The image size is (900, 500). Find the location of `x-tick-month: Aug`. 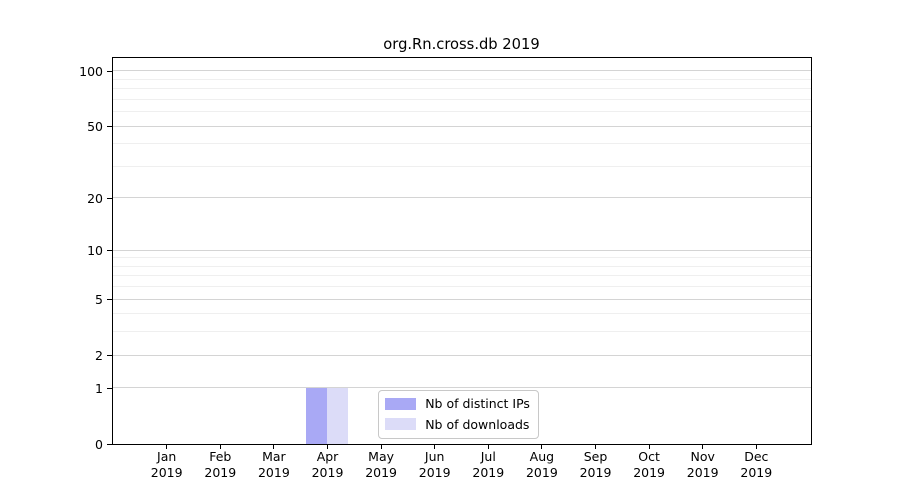

x-tick-month: Aug is located at coordinates (542, 456).